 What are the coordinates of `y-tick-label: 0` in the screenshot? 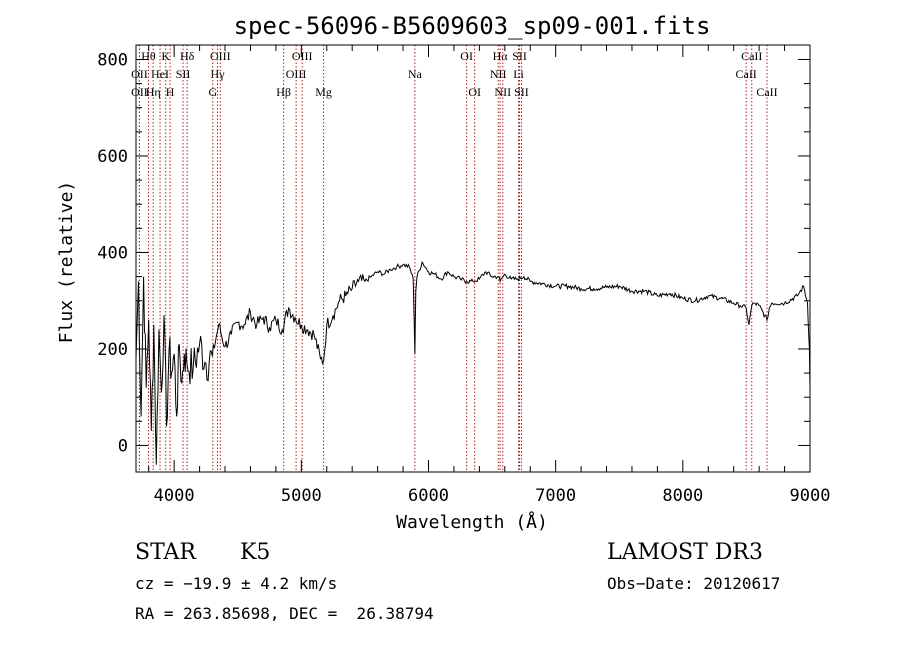 It's located at (123, 446).